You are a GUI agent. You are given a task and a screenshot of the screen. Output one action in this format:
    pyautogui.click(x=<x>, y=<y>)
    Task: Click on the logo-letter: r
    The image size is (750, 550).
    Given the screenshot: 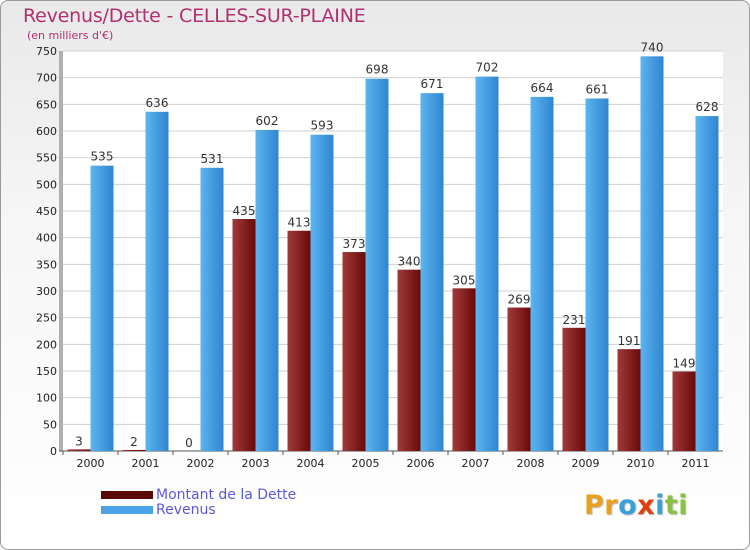 What is the action you would take?
    pyautogui.click(x=611, y=505)
    